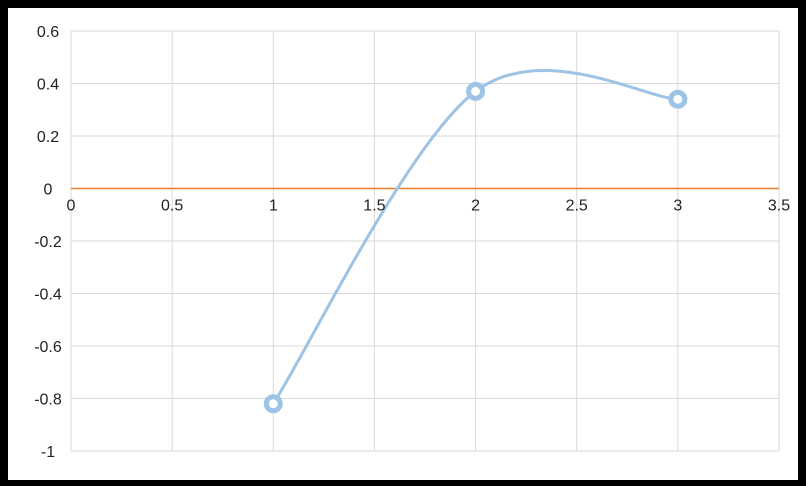  Describe the element at coordinates (48, 190) in the screenshot. I see `y-tick-label: 0` at that location.